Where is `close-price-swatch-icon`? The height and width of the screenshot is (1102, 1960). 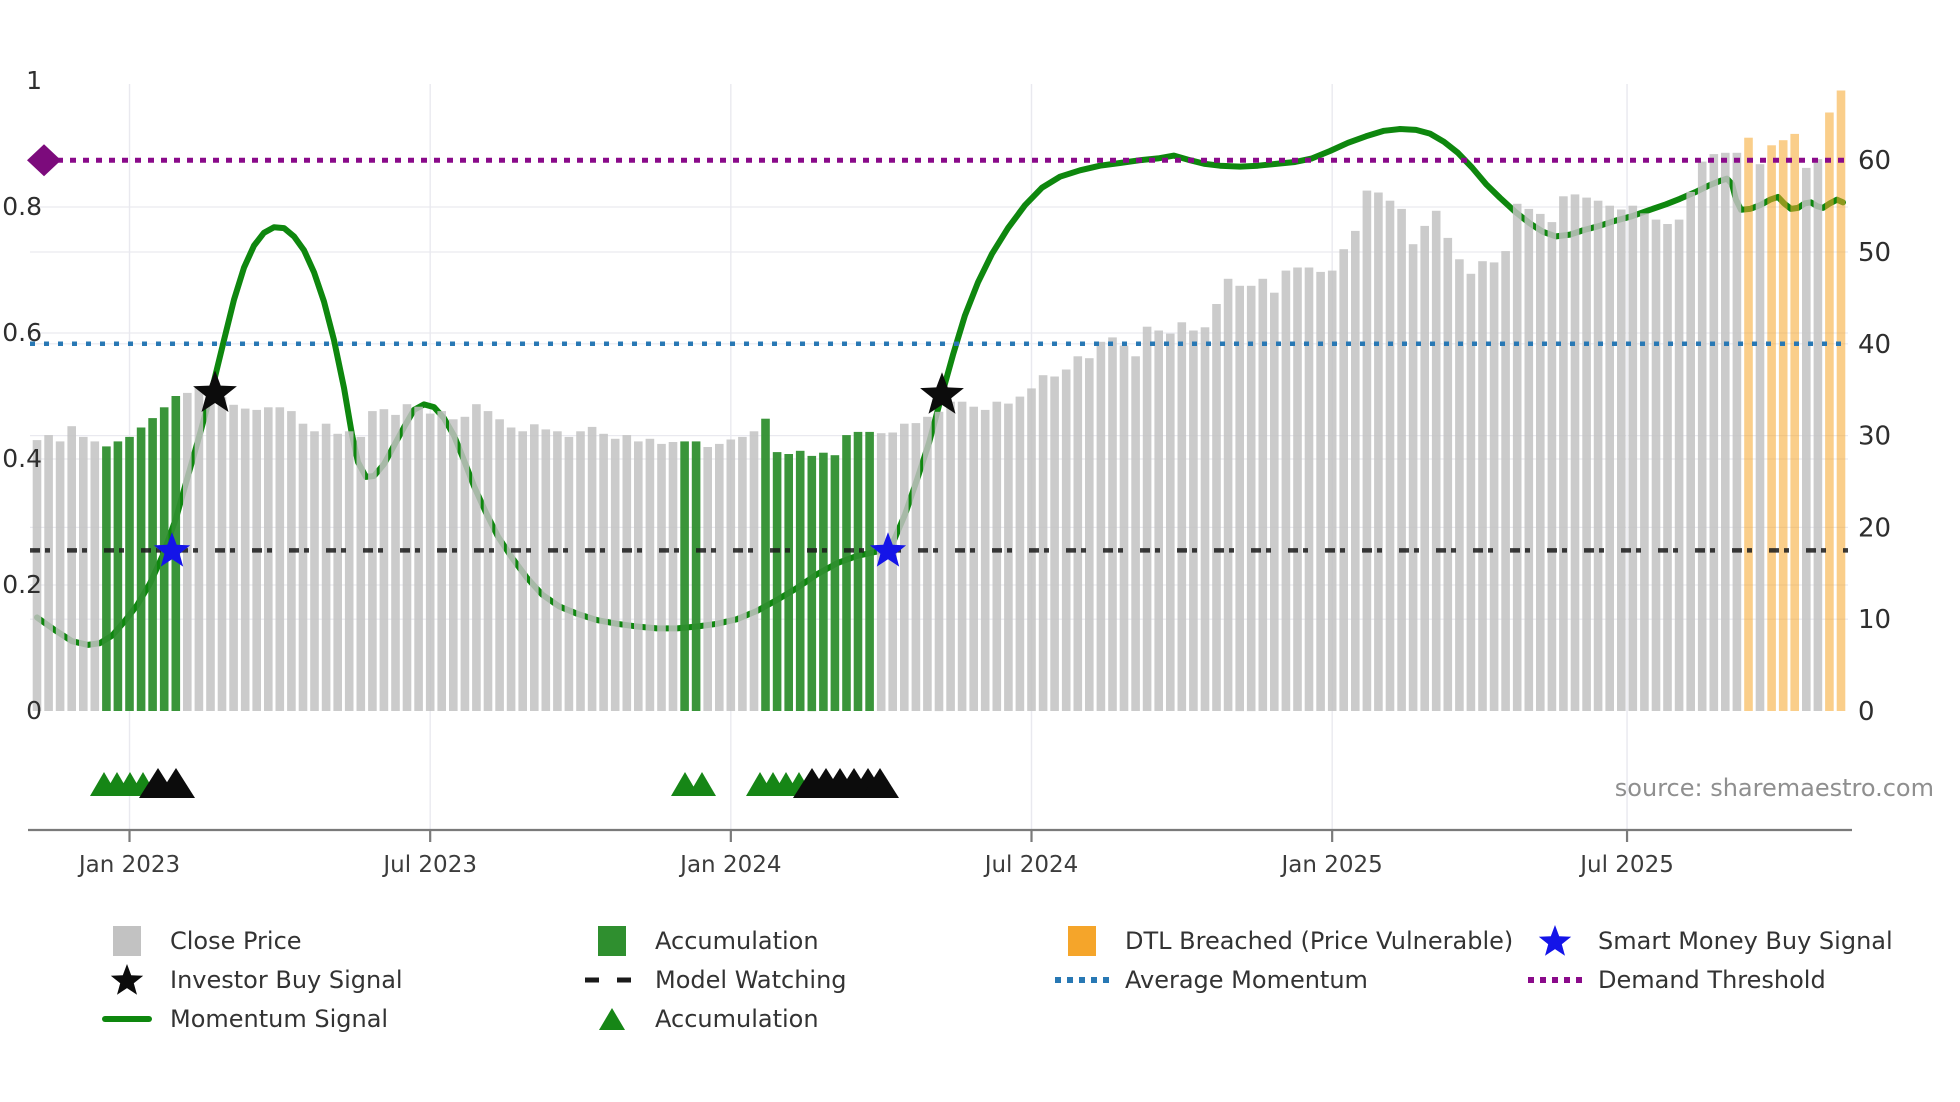
close-price-swatch-icon is located at coordinates (127, 941).